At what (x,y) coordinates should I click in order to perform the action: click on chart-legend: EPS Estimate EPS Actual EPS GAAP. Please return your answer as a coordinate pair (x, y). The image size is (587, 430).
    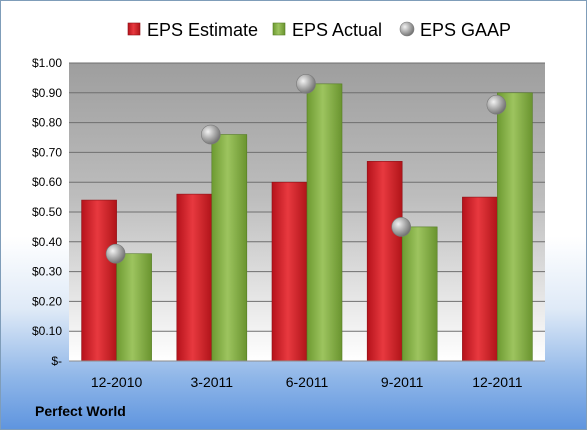
    Looking at the image, I should click on (319, 30).